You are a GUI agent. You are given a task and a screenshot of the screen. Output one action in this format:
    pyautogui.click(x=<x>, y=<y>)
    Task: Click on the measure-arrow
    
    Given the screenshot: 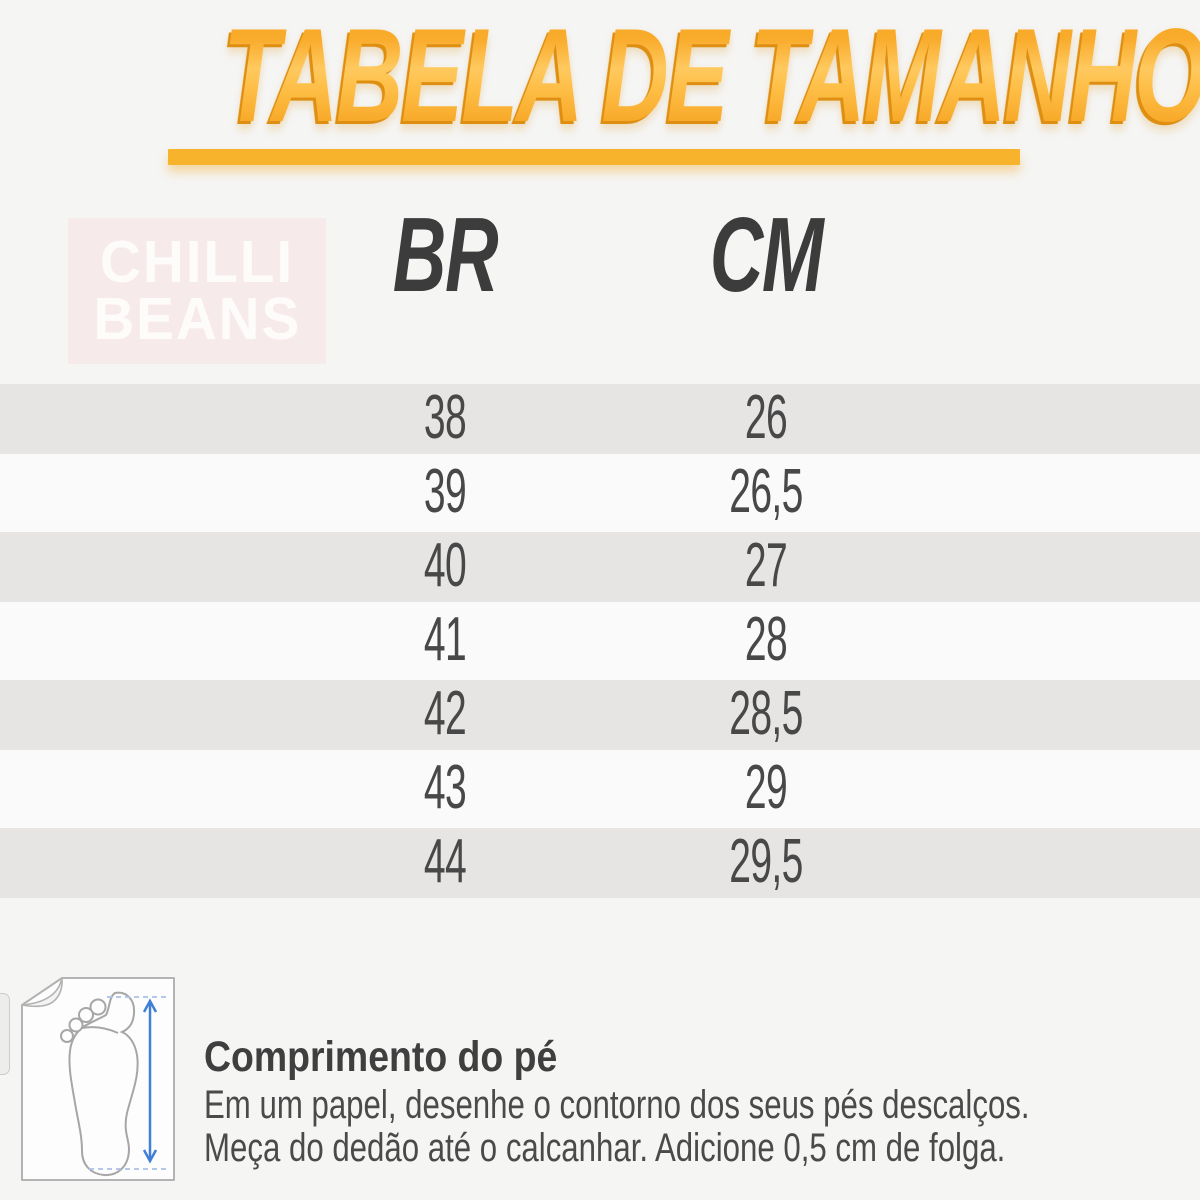 What is the action you would take?
    pyautogui.click(x=150, y=1081)
    